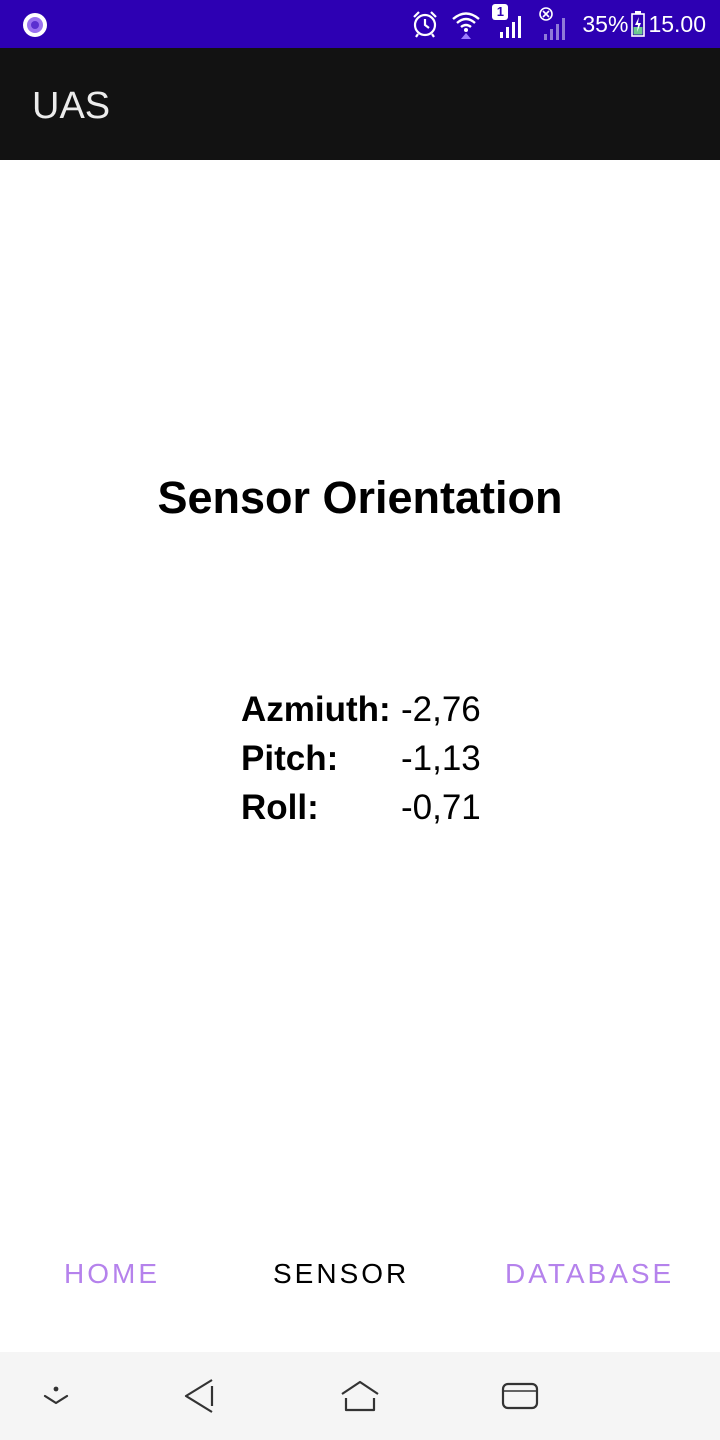 This screenshot has width=720, height=1440. Describe the element at coordinates (552, 23) in the screenshot. I see `signal-sim2-nosim-icon` at that location.